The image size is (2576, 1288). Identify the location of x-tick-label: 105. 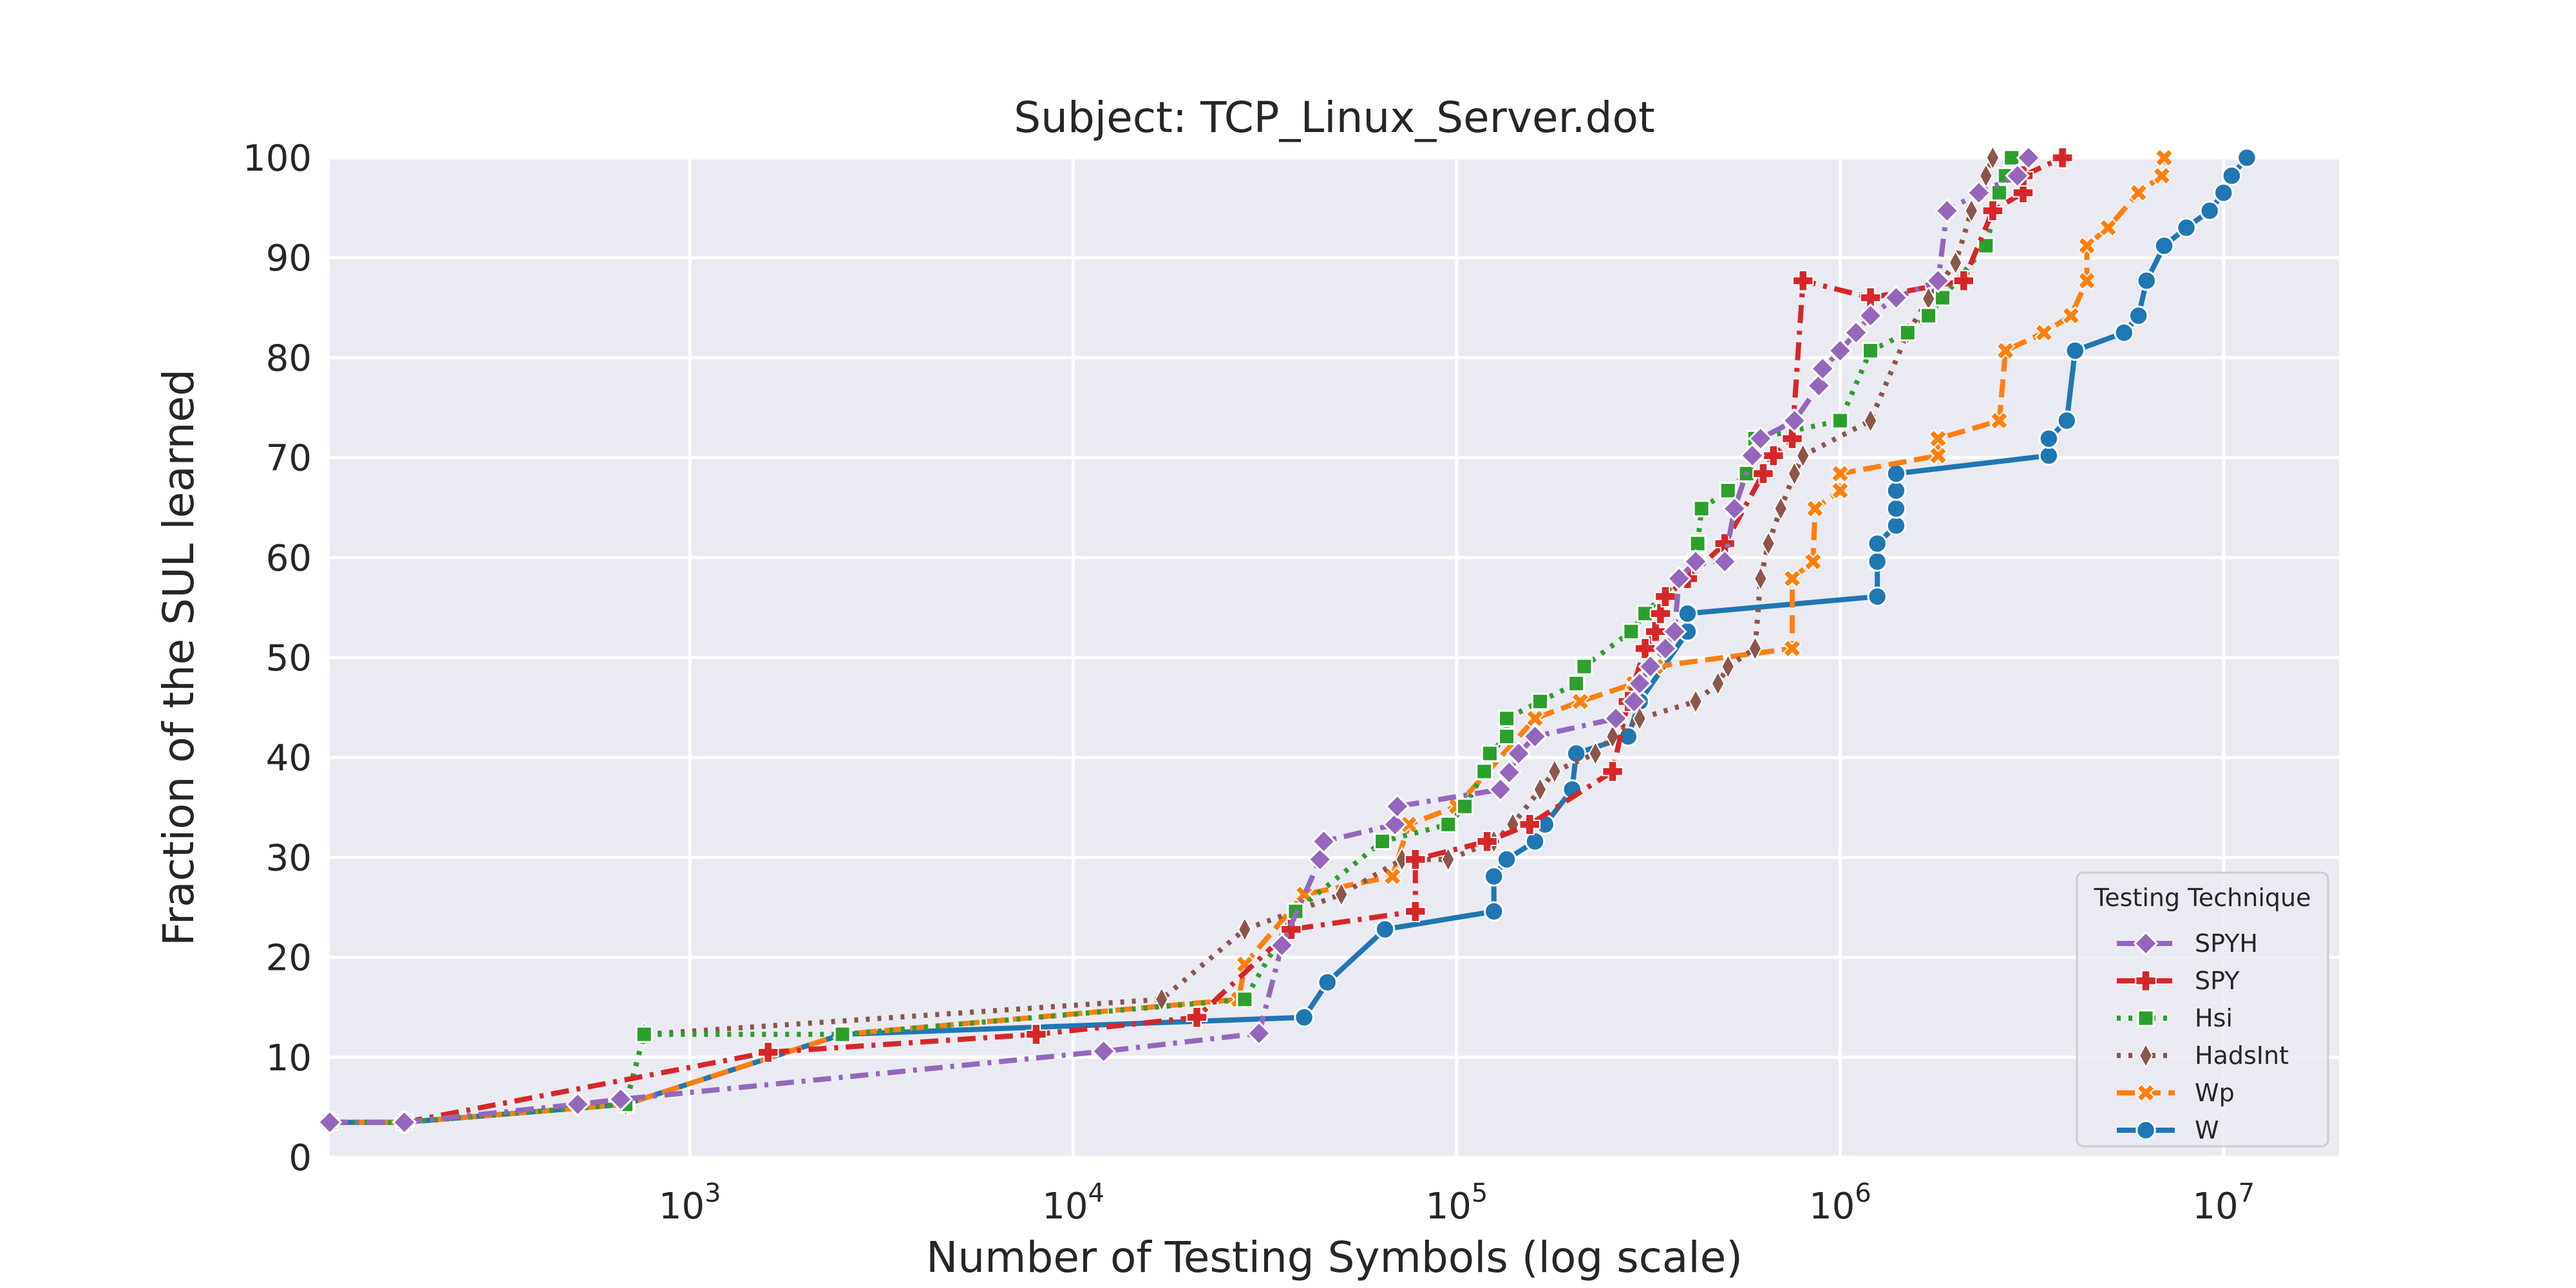
(1457, 1203).